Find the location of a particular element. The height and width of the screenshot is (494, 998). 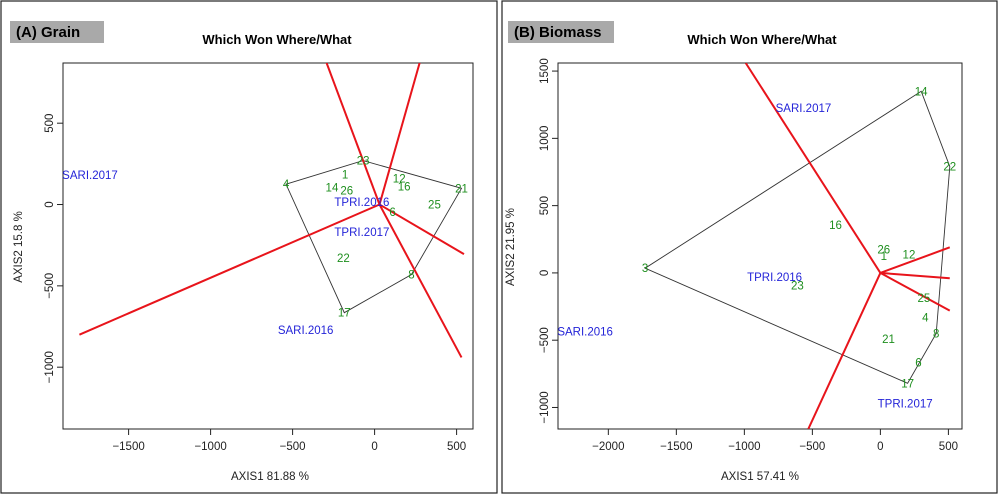

grain-xtick-label: −500 is located at coordinates (293, 447).